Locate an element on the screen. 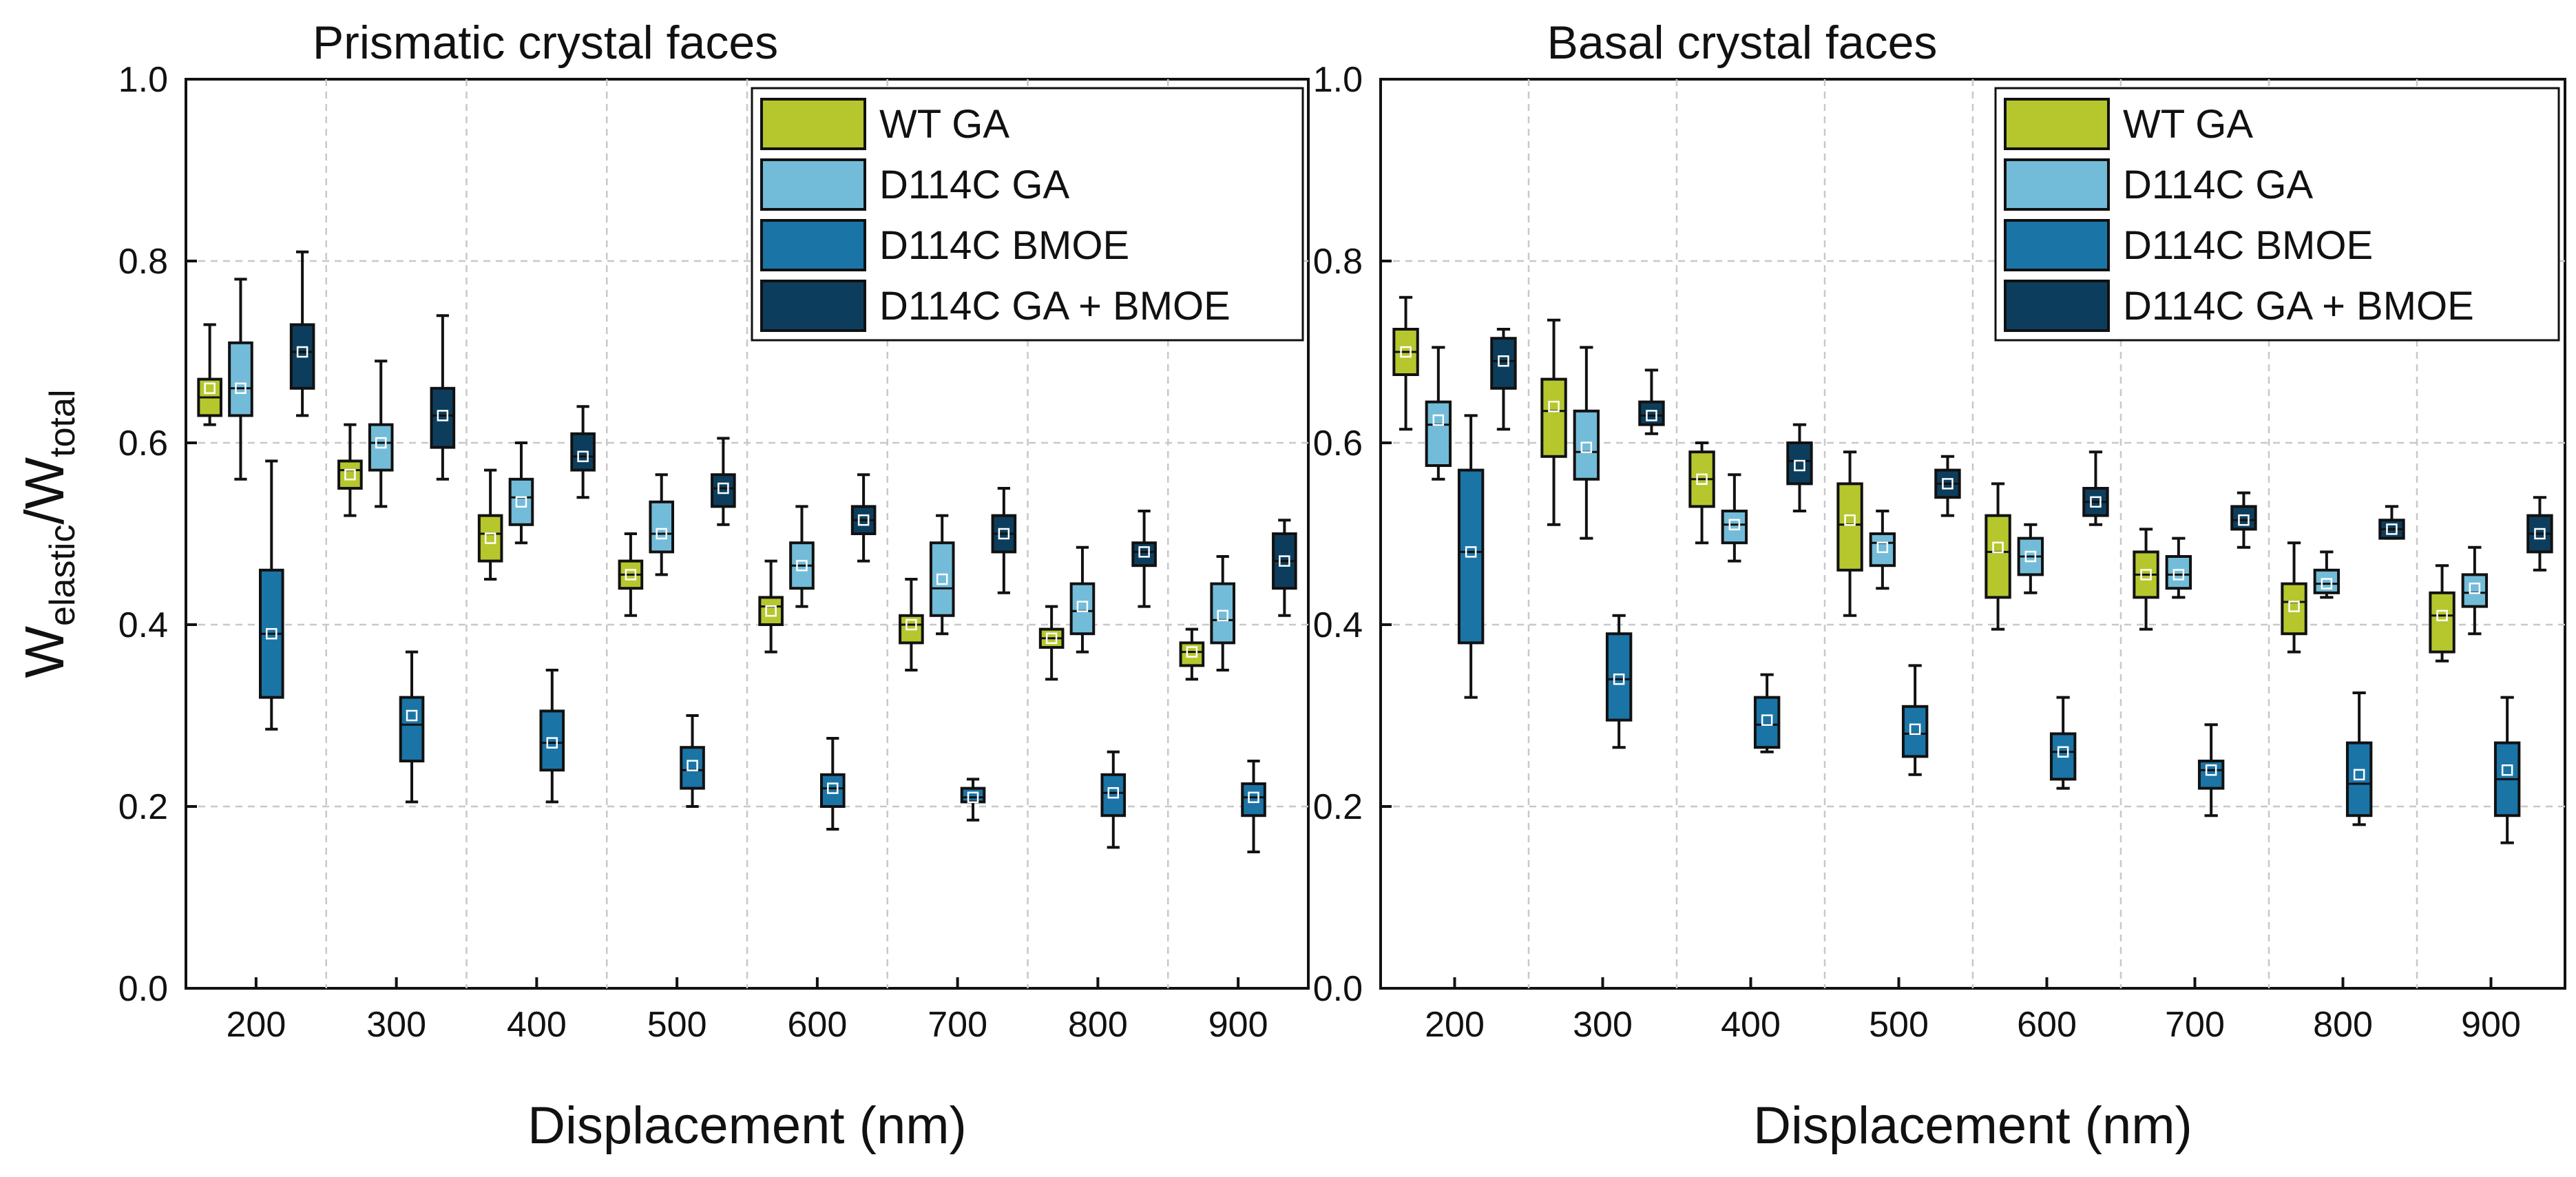 Image resolution: width=2576 pixels, height=1177 pixels. x-tick-label: 900 is located at coordinates (1238, 1025).